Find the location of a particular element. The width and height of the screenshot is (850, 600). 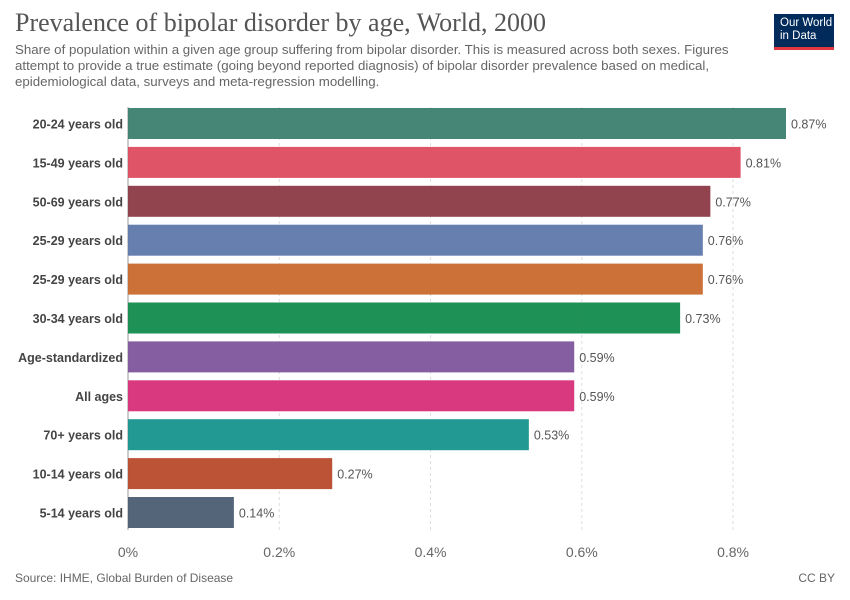

value-label: 0.77% is located at coordinates (732, 202).